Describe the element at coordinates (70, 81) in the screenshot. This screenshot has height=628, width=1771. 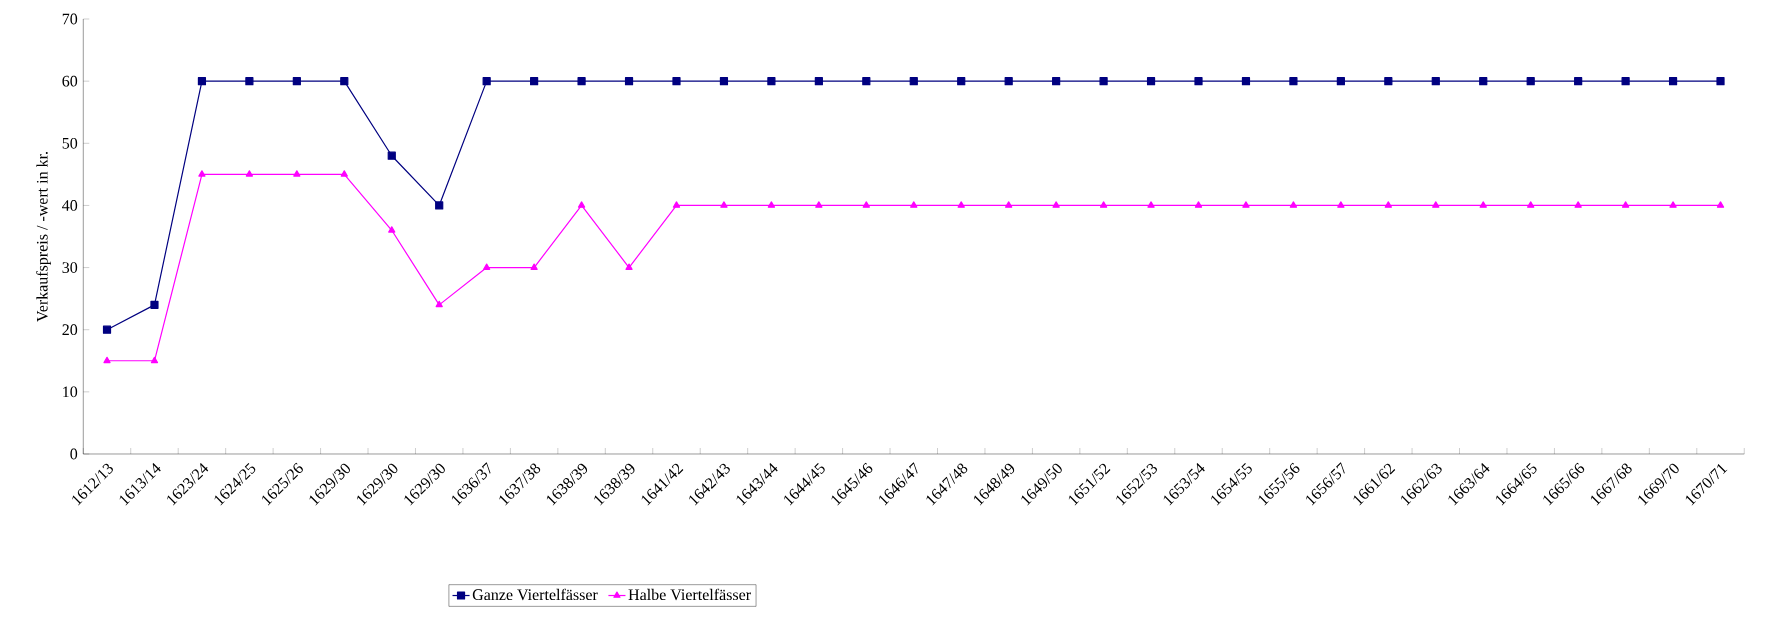
I see `y-tick-label: 60` at that location.